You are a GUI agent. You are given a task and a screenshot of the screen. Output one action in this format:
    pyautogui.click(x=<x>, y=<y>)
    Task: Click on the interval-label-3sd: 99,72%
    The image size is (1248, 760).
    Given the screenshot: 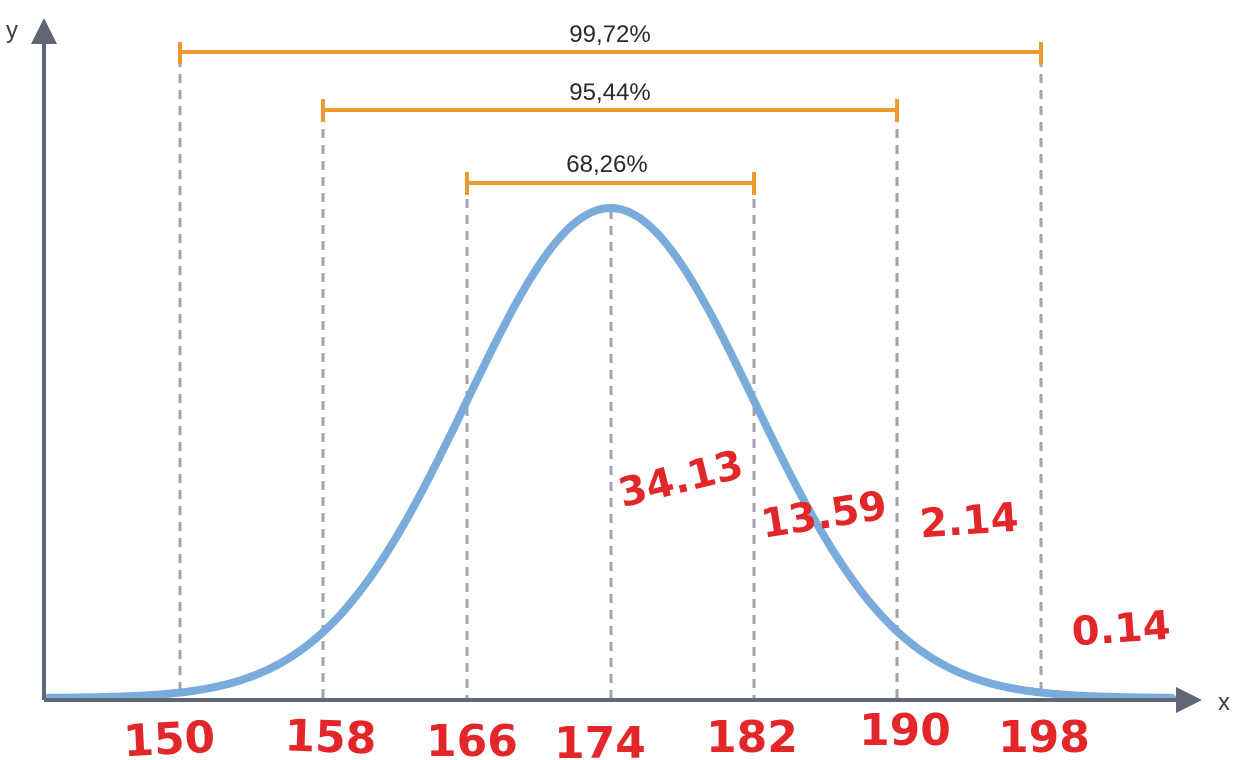 What is the action you would take?
    pyautogui.click(x=609, y=34)
    